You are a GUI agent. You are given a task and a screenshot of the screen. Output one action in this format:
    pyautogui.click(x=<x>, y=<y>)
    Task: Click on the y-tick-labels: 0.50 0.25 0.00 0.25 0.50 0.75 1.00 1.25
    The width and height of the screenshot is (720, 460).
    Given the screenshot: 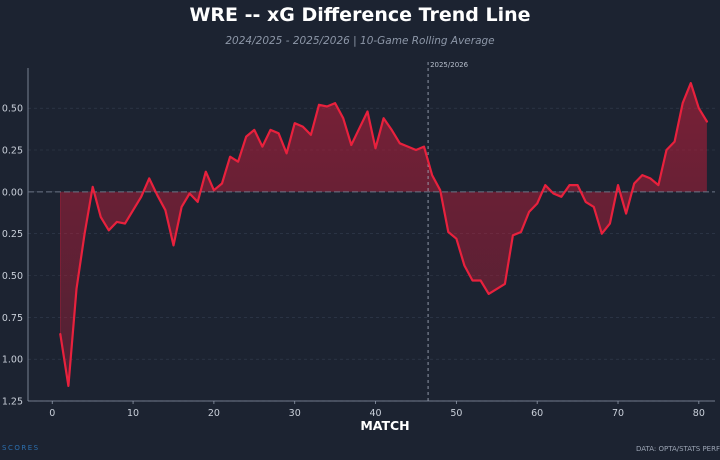 What is the action you would take?
    pyautogui.click(x=12, y=256)
    